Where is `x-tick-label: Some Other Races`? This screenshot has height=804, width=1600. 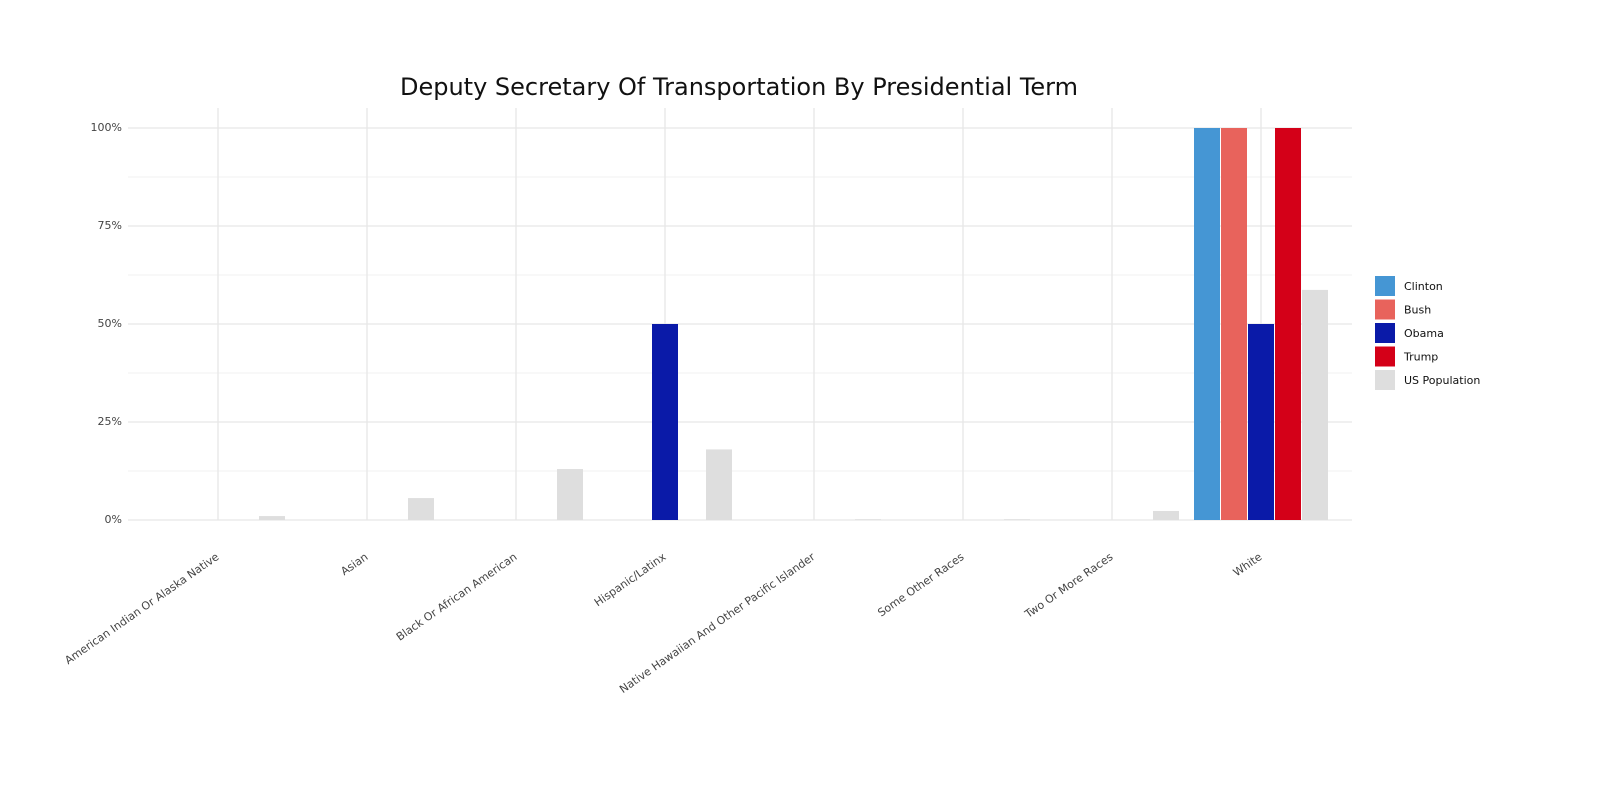
x-tick-label: Some Other Races is located at coordinates (920, 584).